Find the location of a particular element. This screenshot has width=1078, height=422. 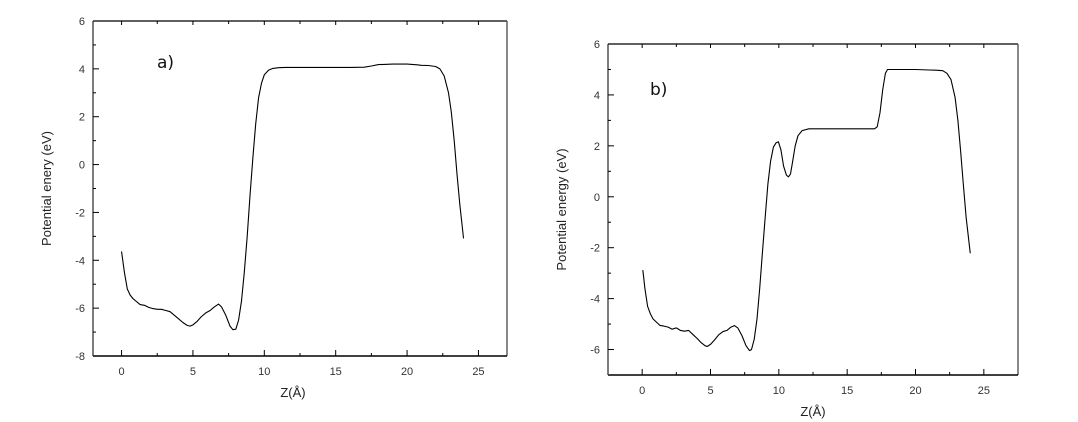

y-axis-title-b: Potential energy (eV) is located at coordinates (561, 209).